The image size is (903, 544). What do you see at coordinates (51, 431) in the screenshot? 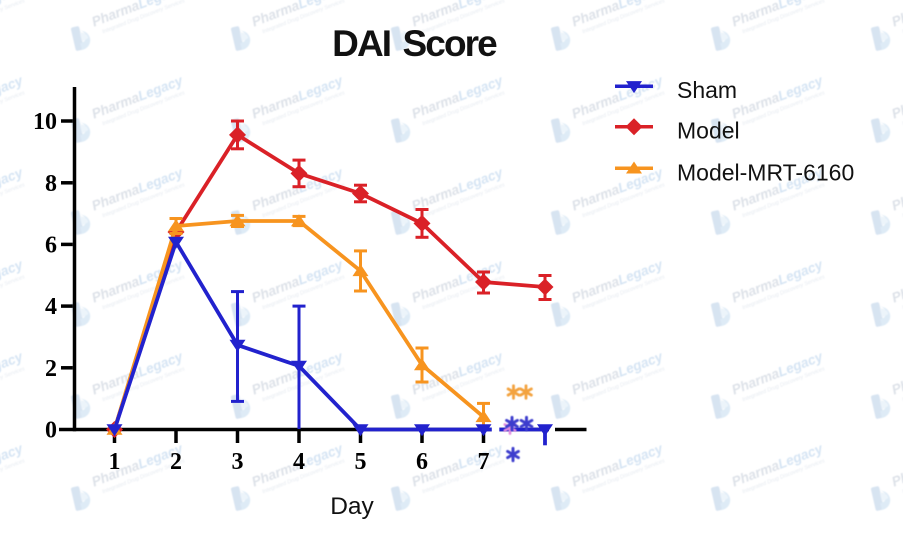
I see `svg-text: 0` at bounding box center [51, 431].